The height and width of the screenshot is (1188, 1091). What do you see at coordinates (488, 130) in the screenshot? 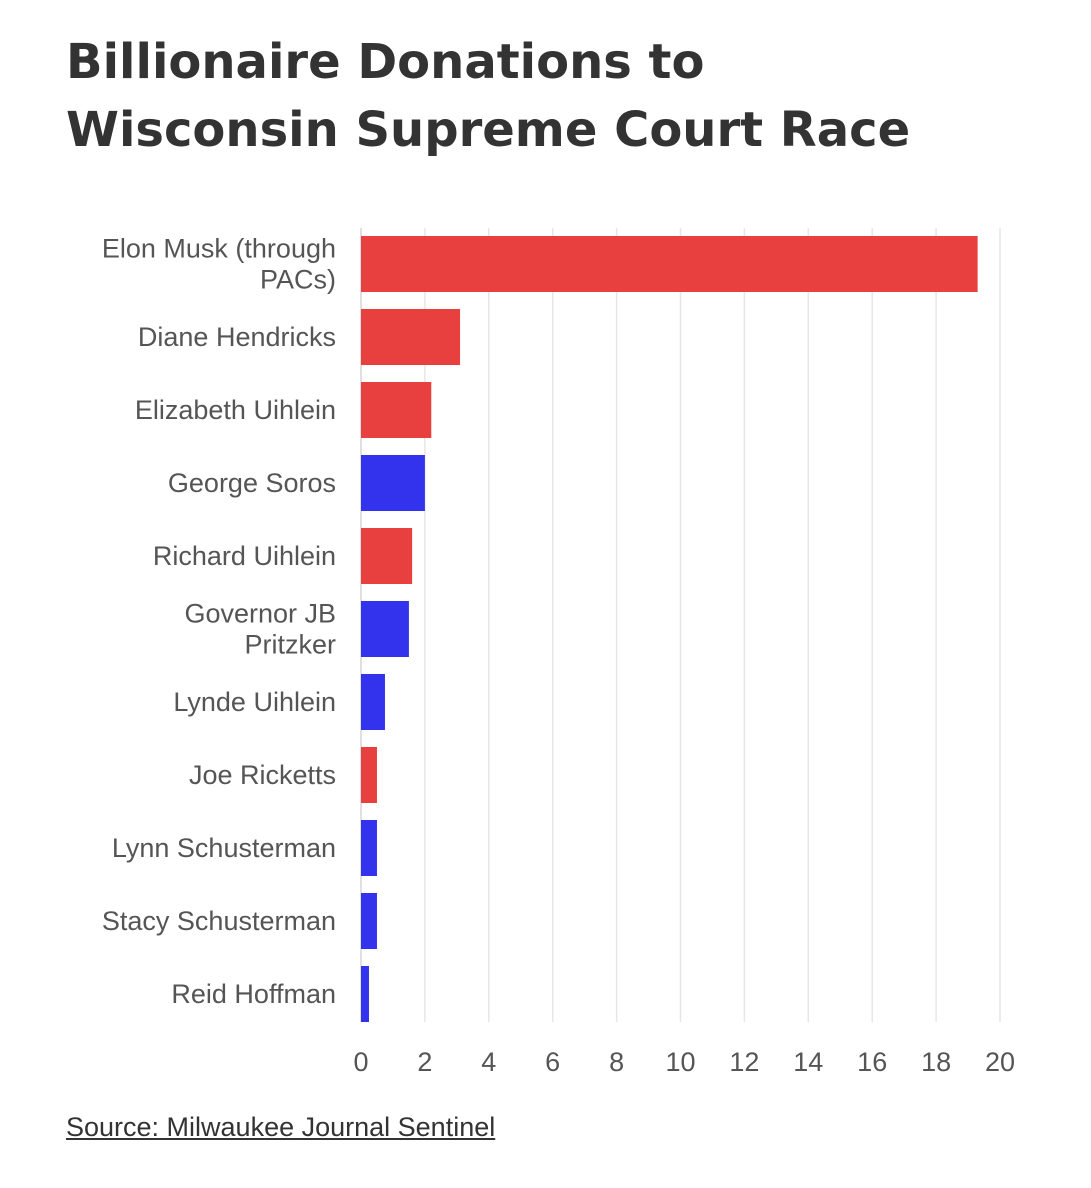
I see `chart-title-line-2: Wisconsin Supreme Court Race` at bounding box center [488, 130].